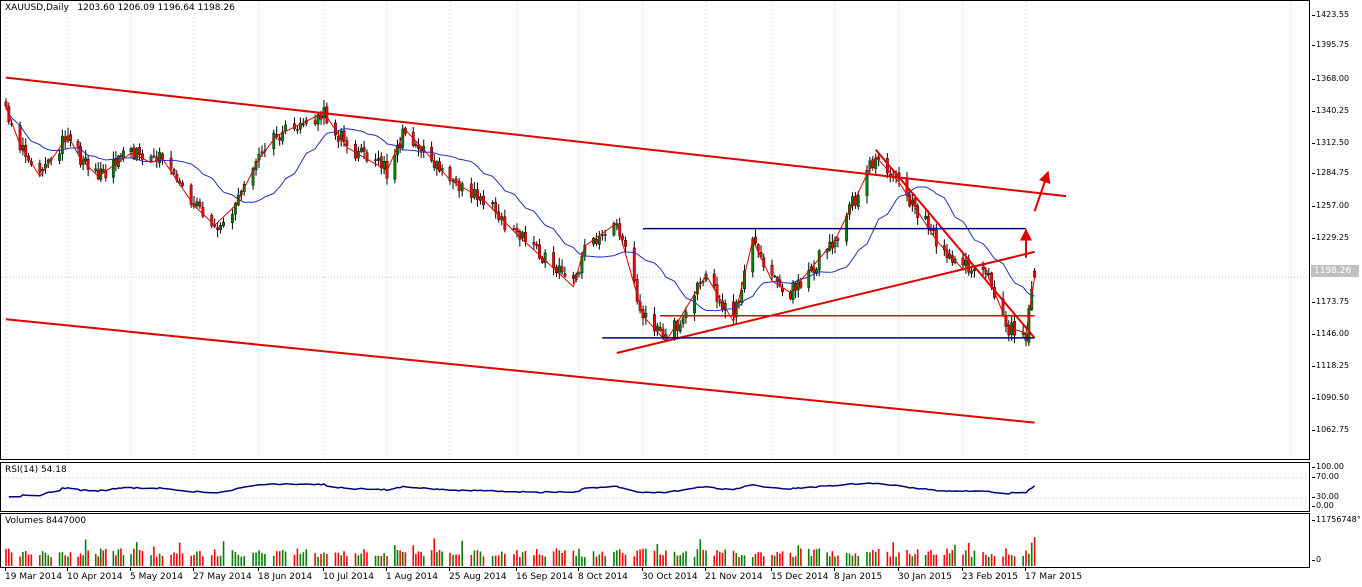 Image resolution: width=1362 pixels, height=587 pixels. What do you see at coordinates (34, 575) in the screenshot?
I see `time-axis-label: 19 Mar 2014` at bounding box center [34, 575].